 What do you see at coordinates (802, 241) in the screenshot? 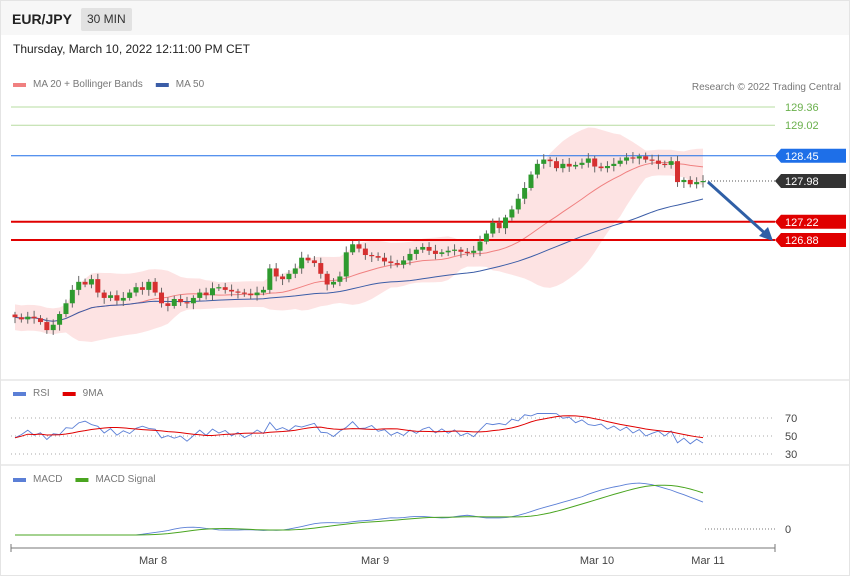
I see `level-126-88-label: 126.88` at bounding box center [802, 241].